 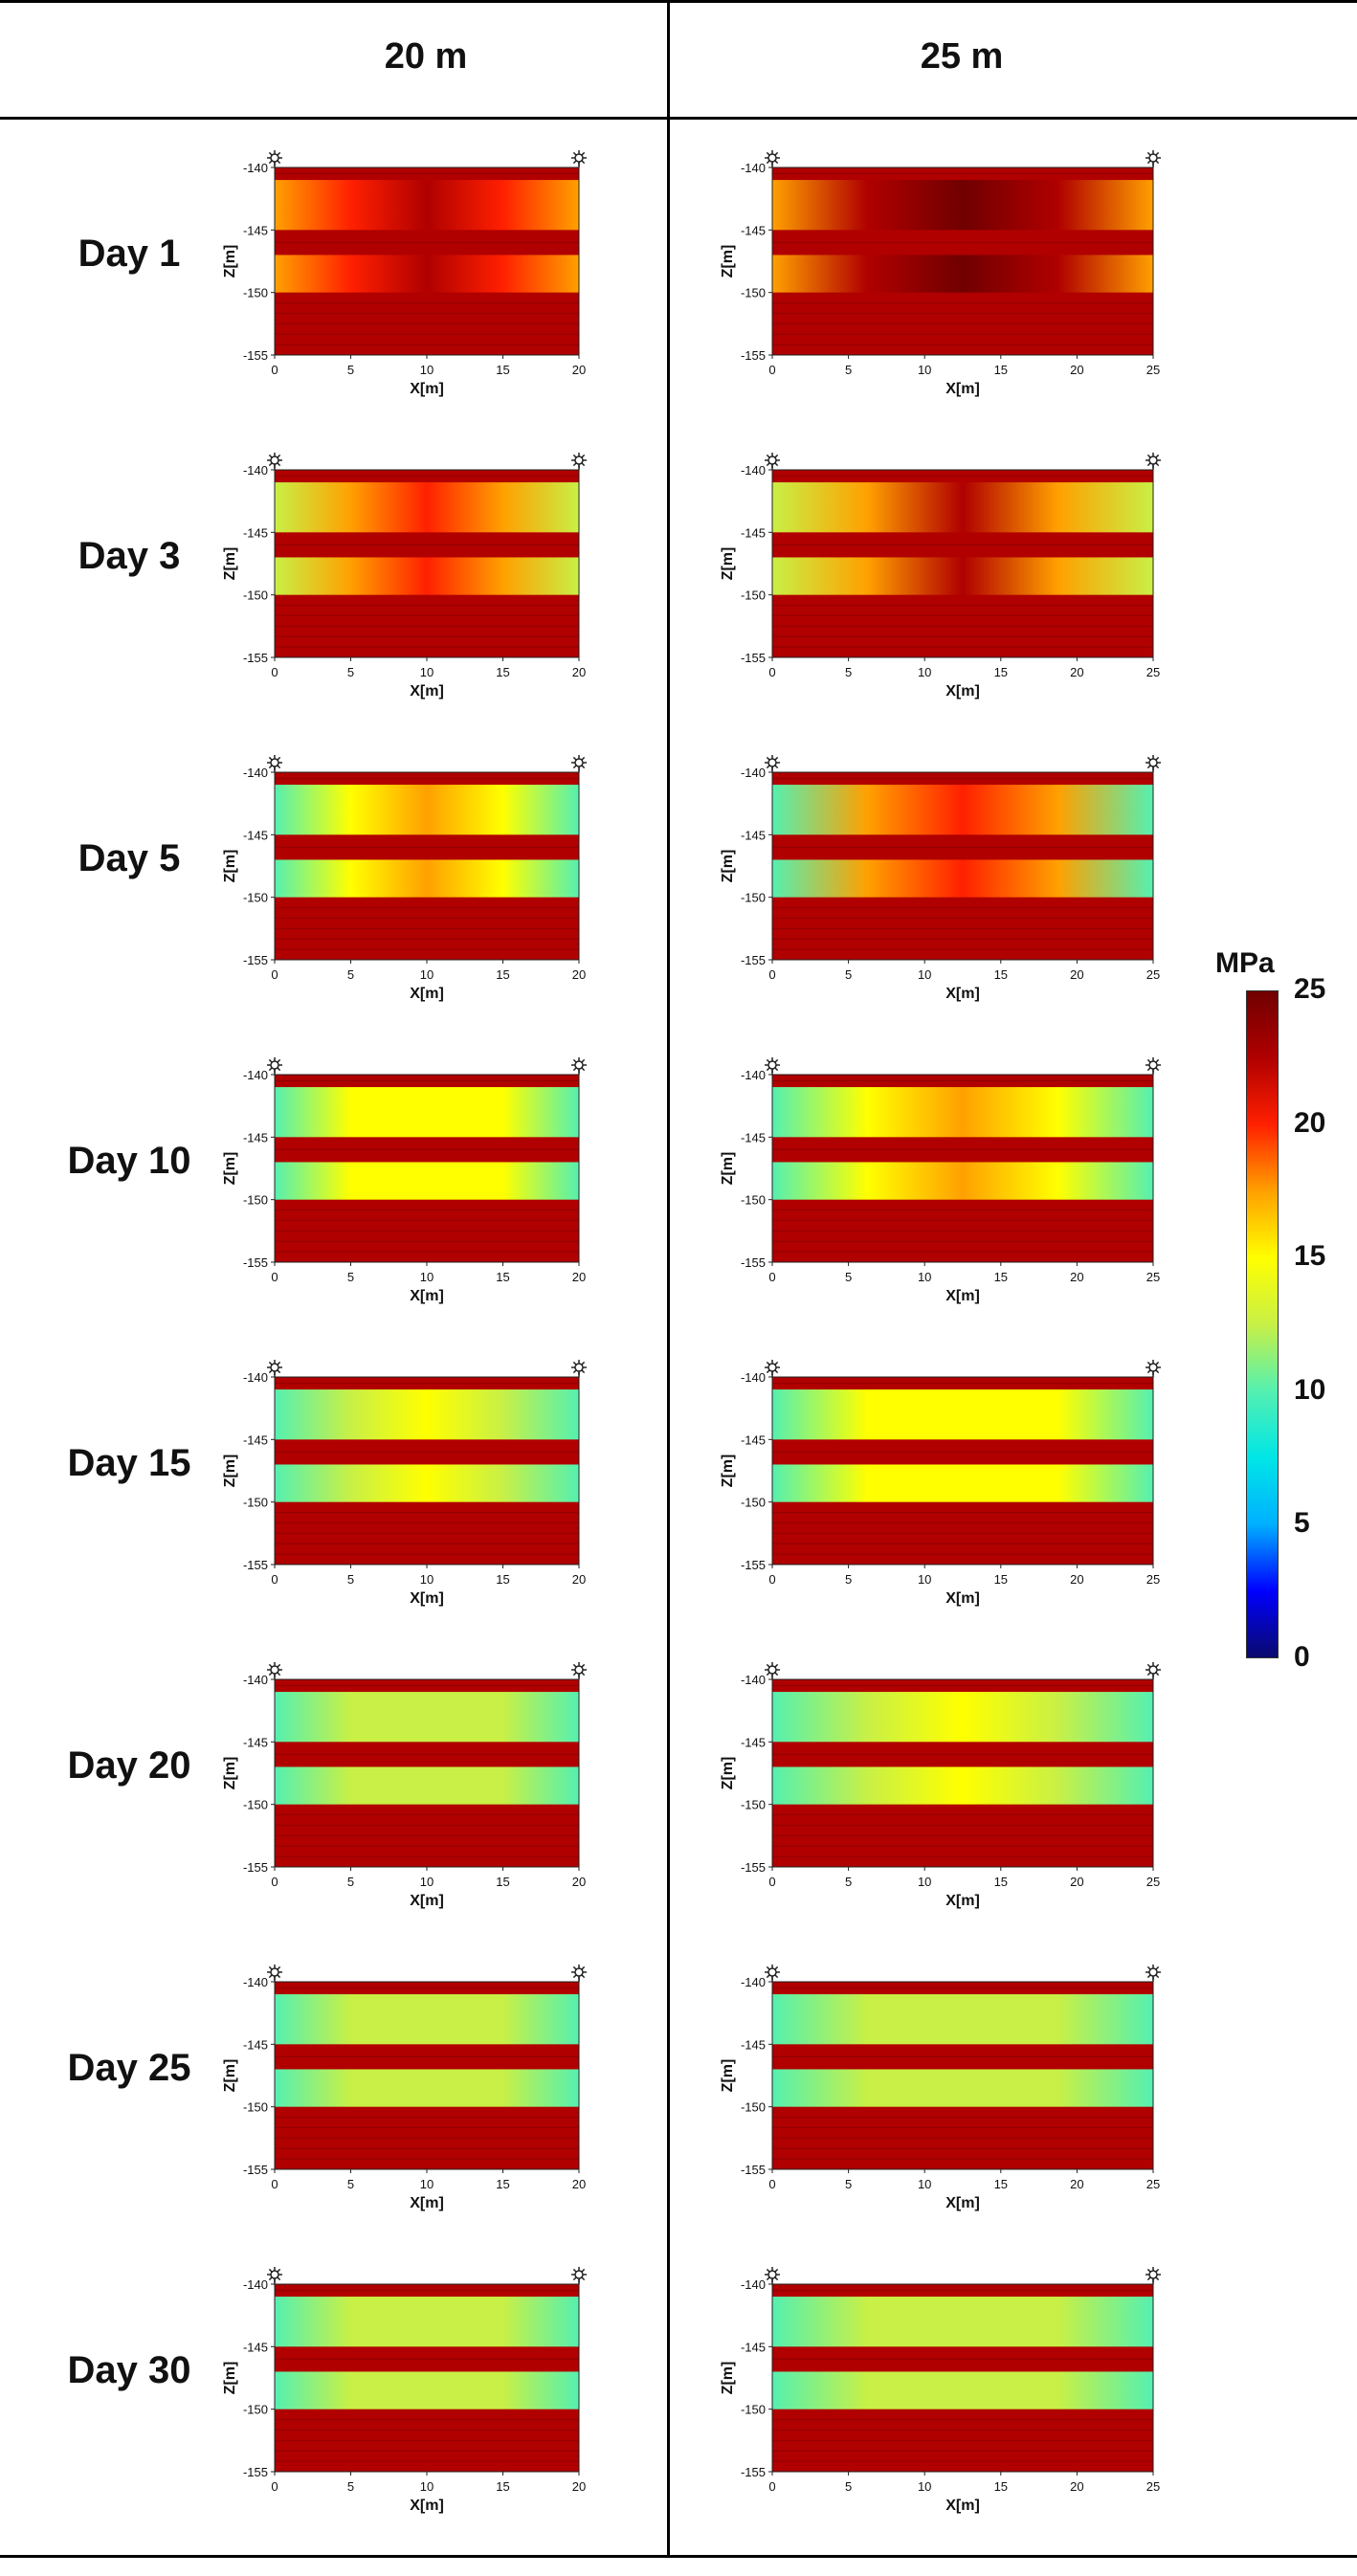 I want to click on panel-4-1: -140 -145 -150 -155 0 5 10 15 20 25 X[m] Z[m], so click(x=936, y=1499).